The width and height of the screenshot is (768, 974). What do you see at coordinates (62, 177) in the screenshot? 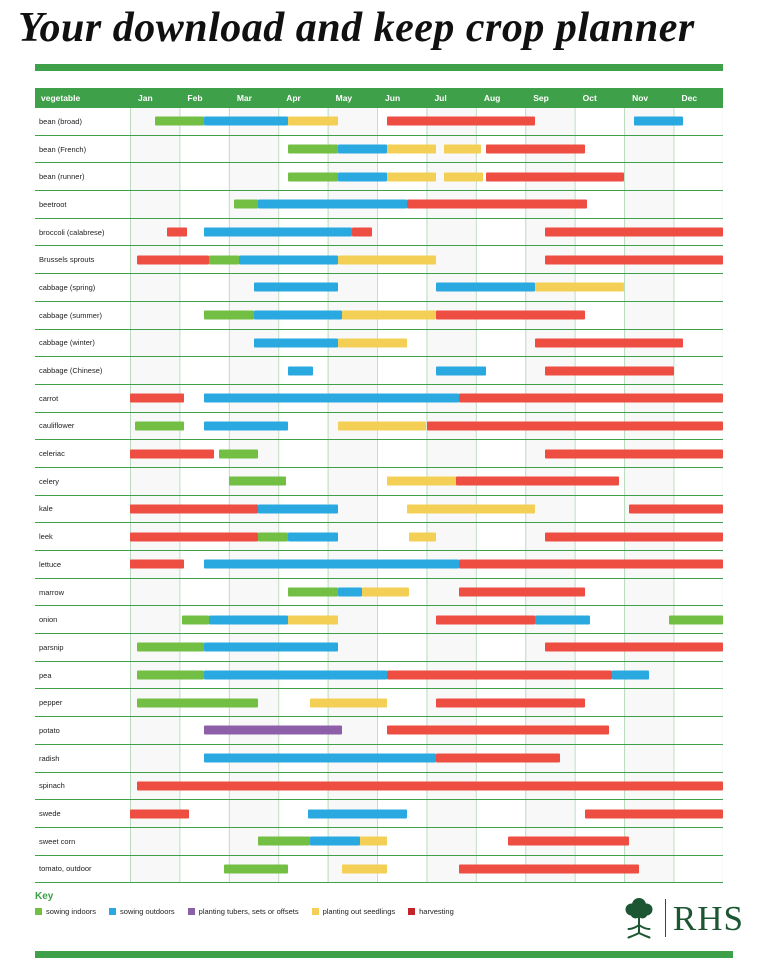
I see `crop-label: bean (runner)` at bounding box center [62, 177].